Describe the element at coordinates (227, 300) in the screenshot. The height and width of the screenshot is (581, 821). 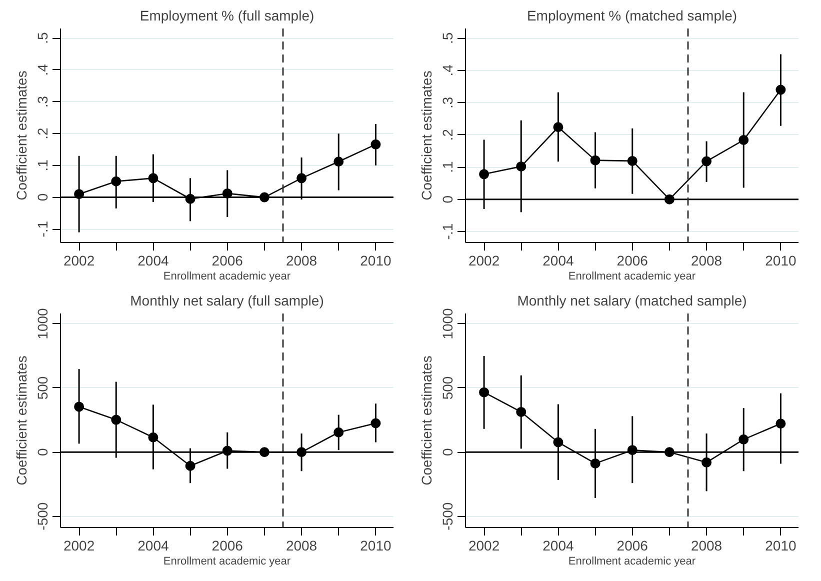
I see `chart-title: Monthly net salary (full sample)` at that location.